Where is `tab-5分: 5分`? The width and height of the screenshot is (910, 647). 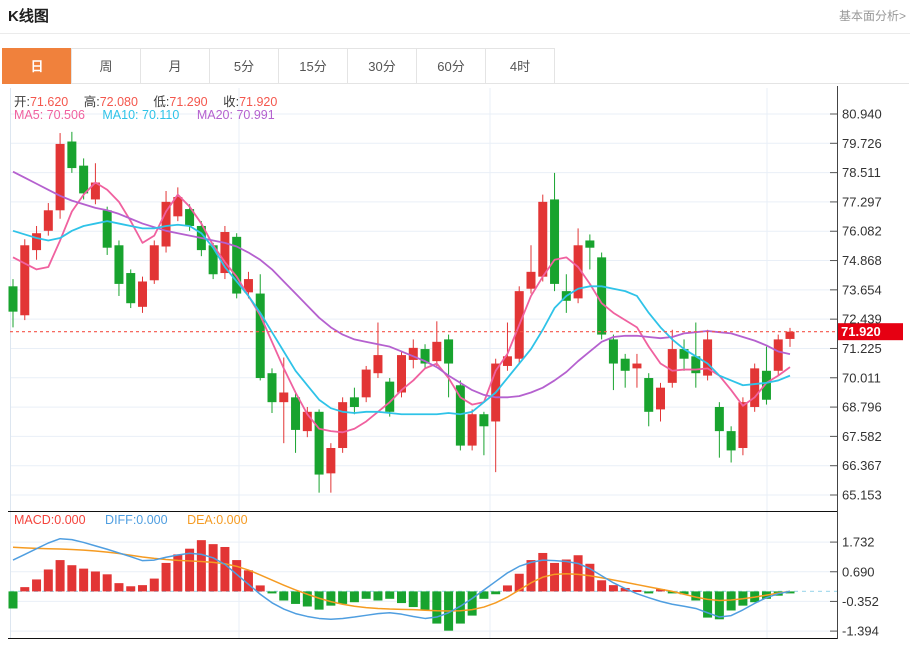 tab-5分: 5分 is located at coordinates (244, 66).